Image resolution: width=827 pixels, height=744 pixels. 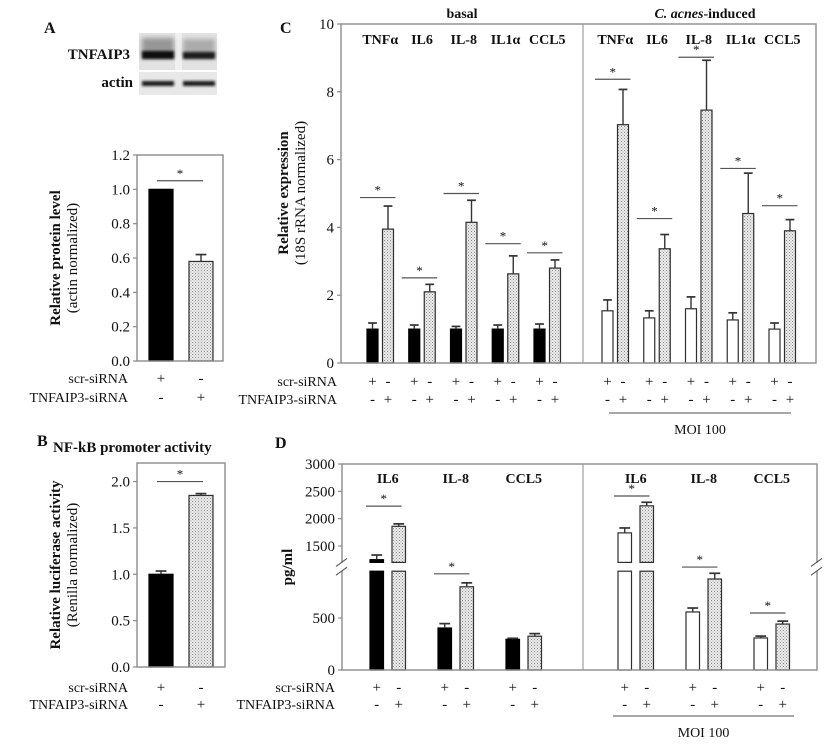 What do you see at coordinates (320, 465) in the screenshot?
I see `y-tick-label: 3000` at bounding box center [320, 465].